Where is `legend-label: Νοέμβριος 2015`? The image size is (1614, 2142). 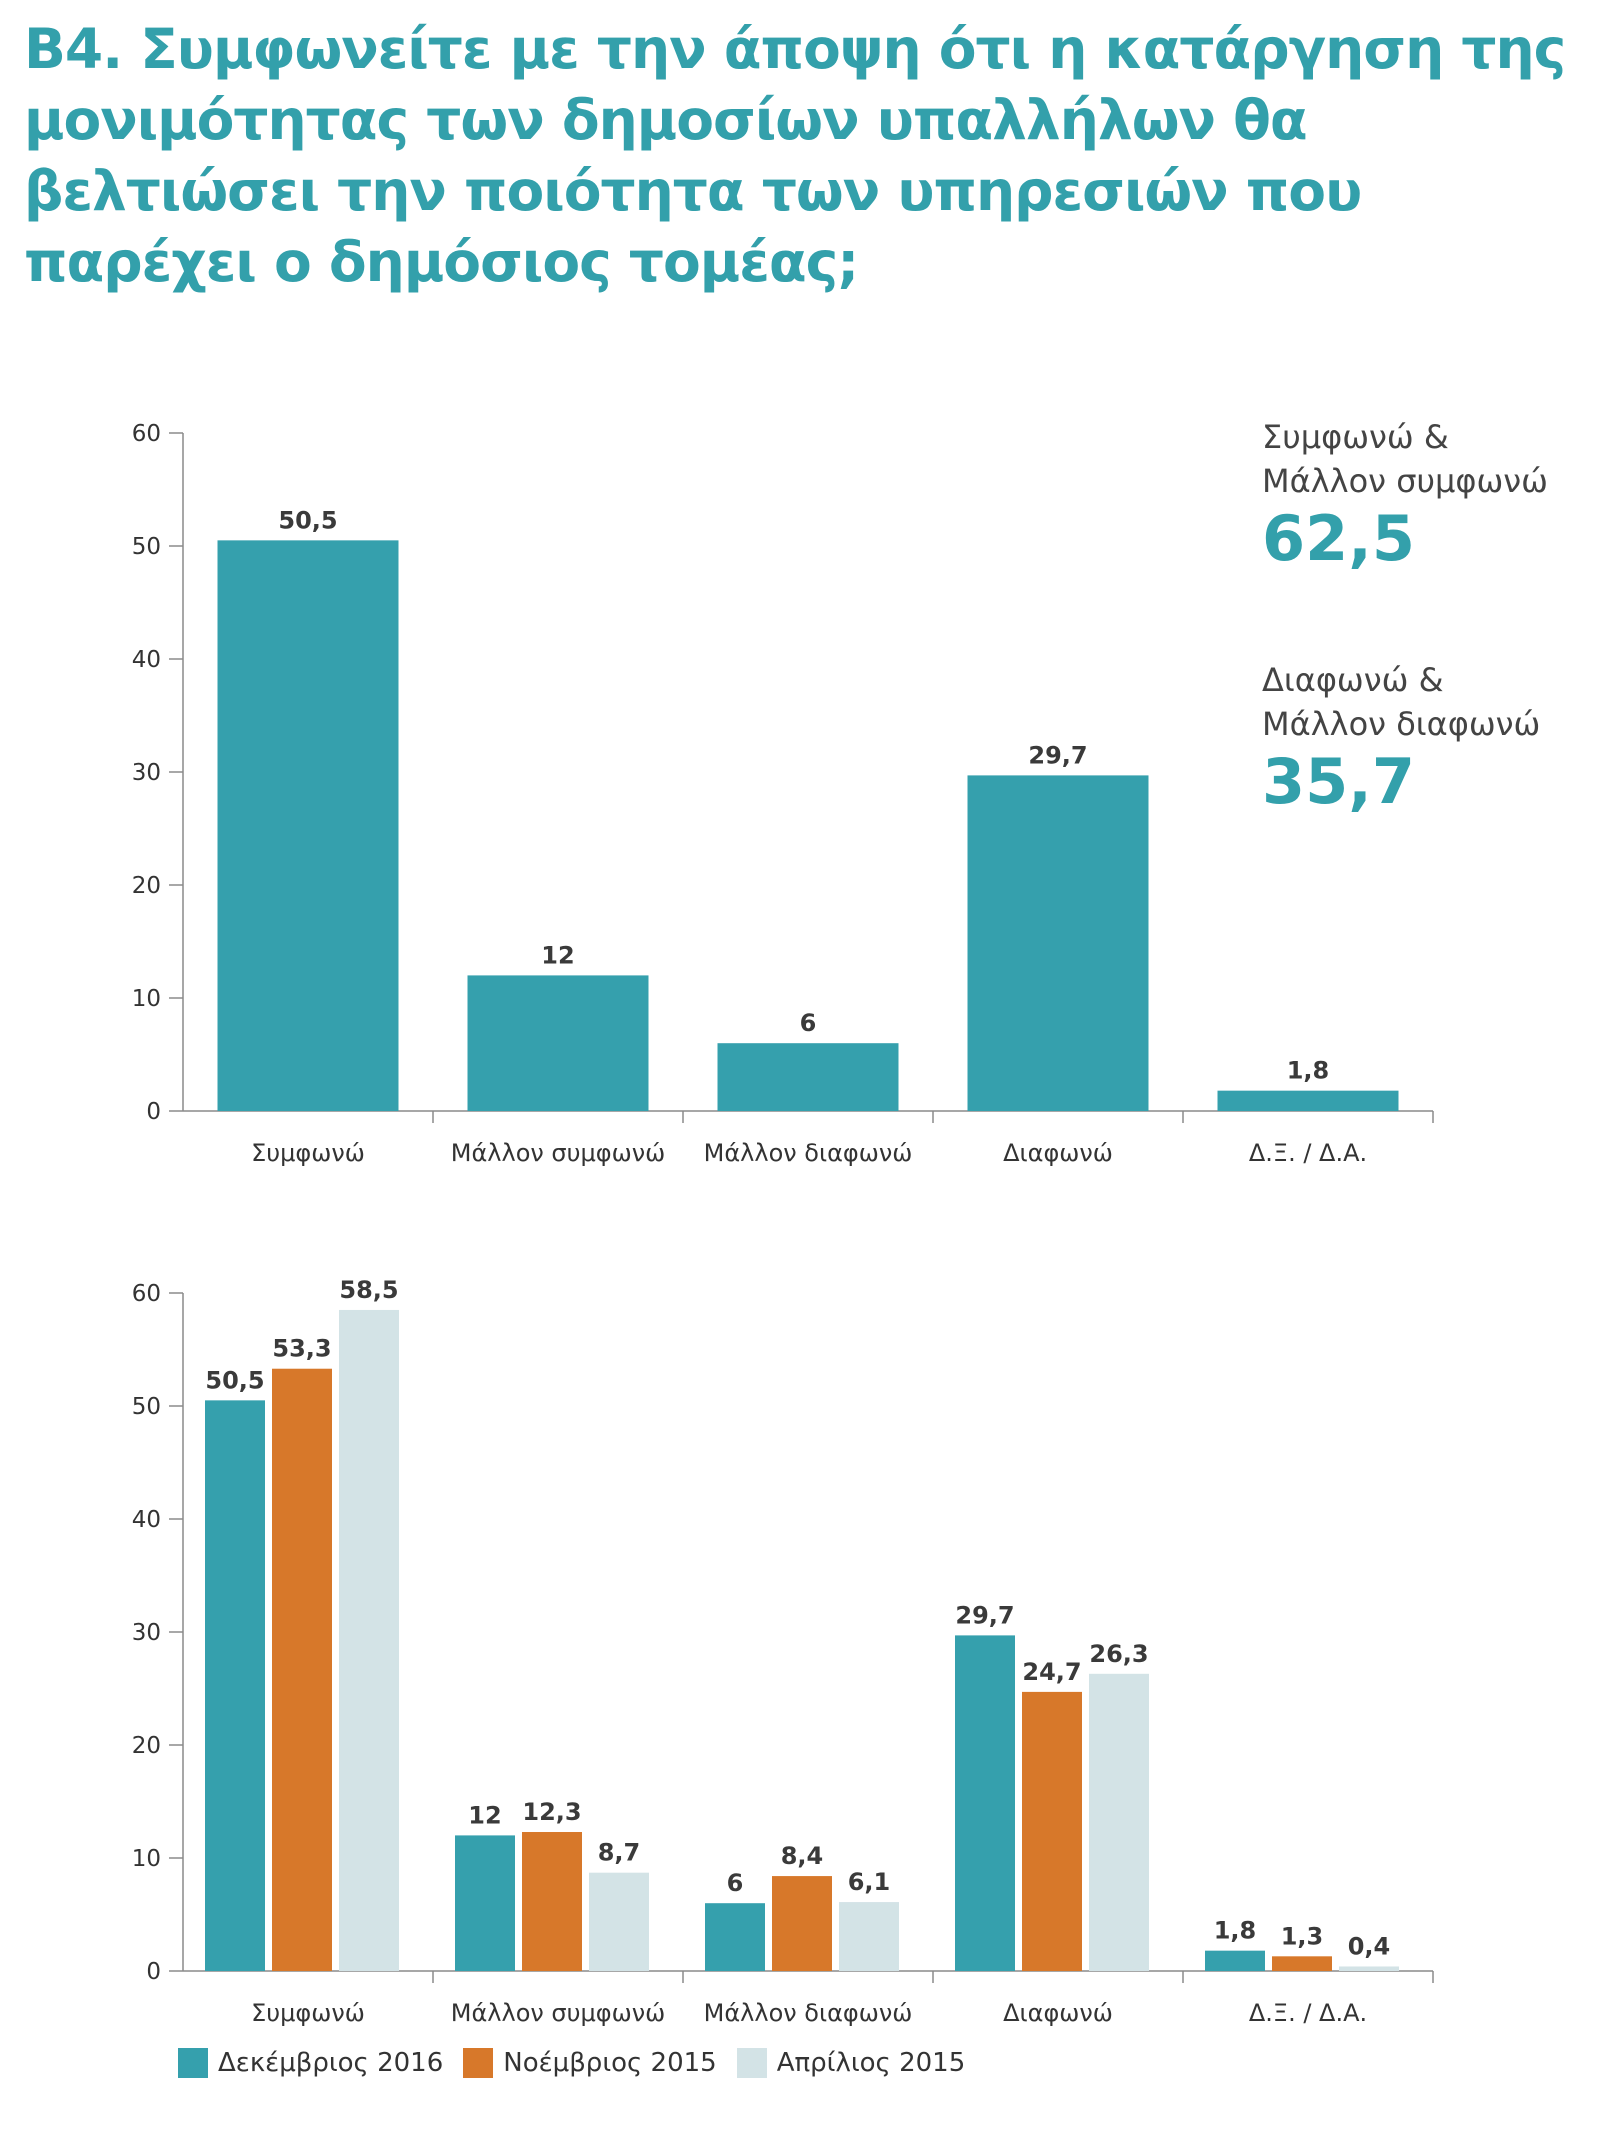
legend-label: Νοέμβριος 2015 is located at coordinates (610, 2063).